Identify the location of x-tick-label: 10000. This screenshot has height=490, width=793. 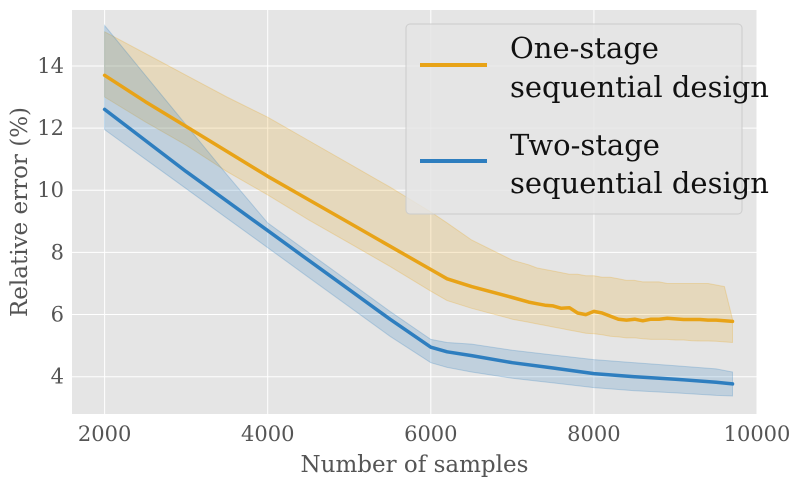
(757, 434).